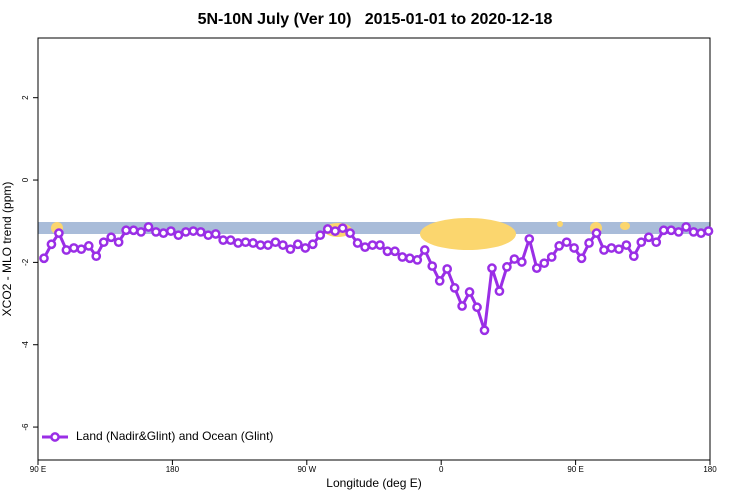  Describe the element at coordinates (373, 483) in the screenshot. I see `x-axis-title: Longitude (deg E)` at that location.